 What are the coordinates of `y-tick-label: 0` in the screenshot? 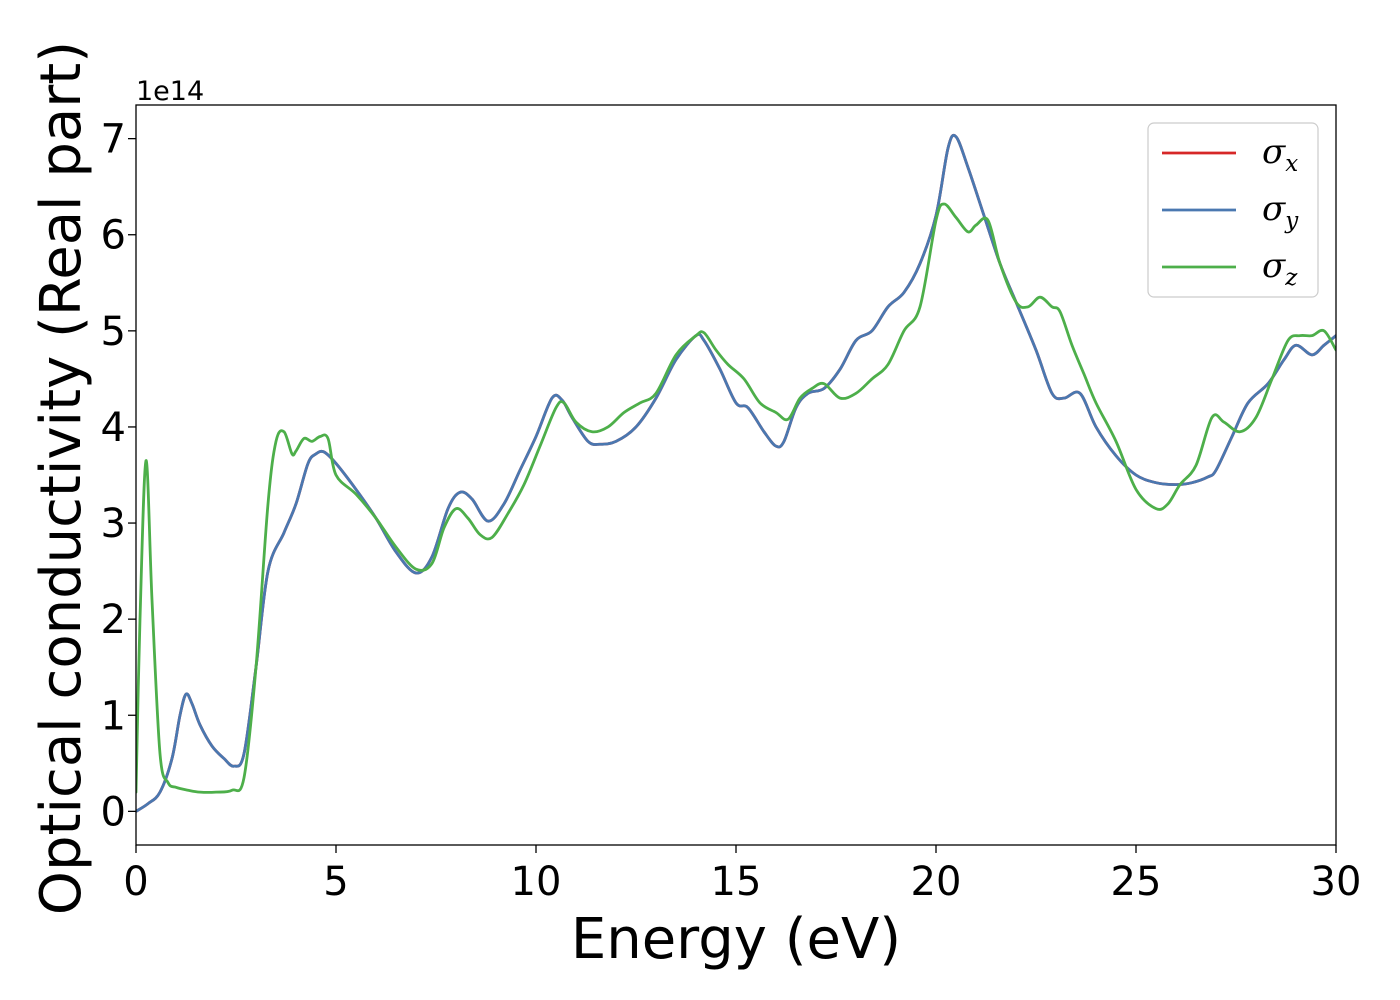 It's located at (113, 812).